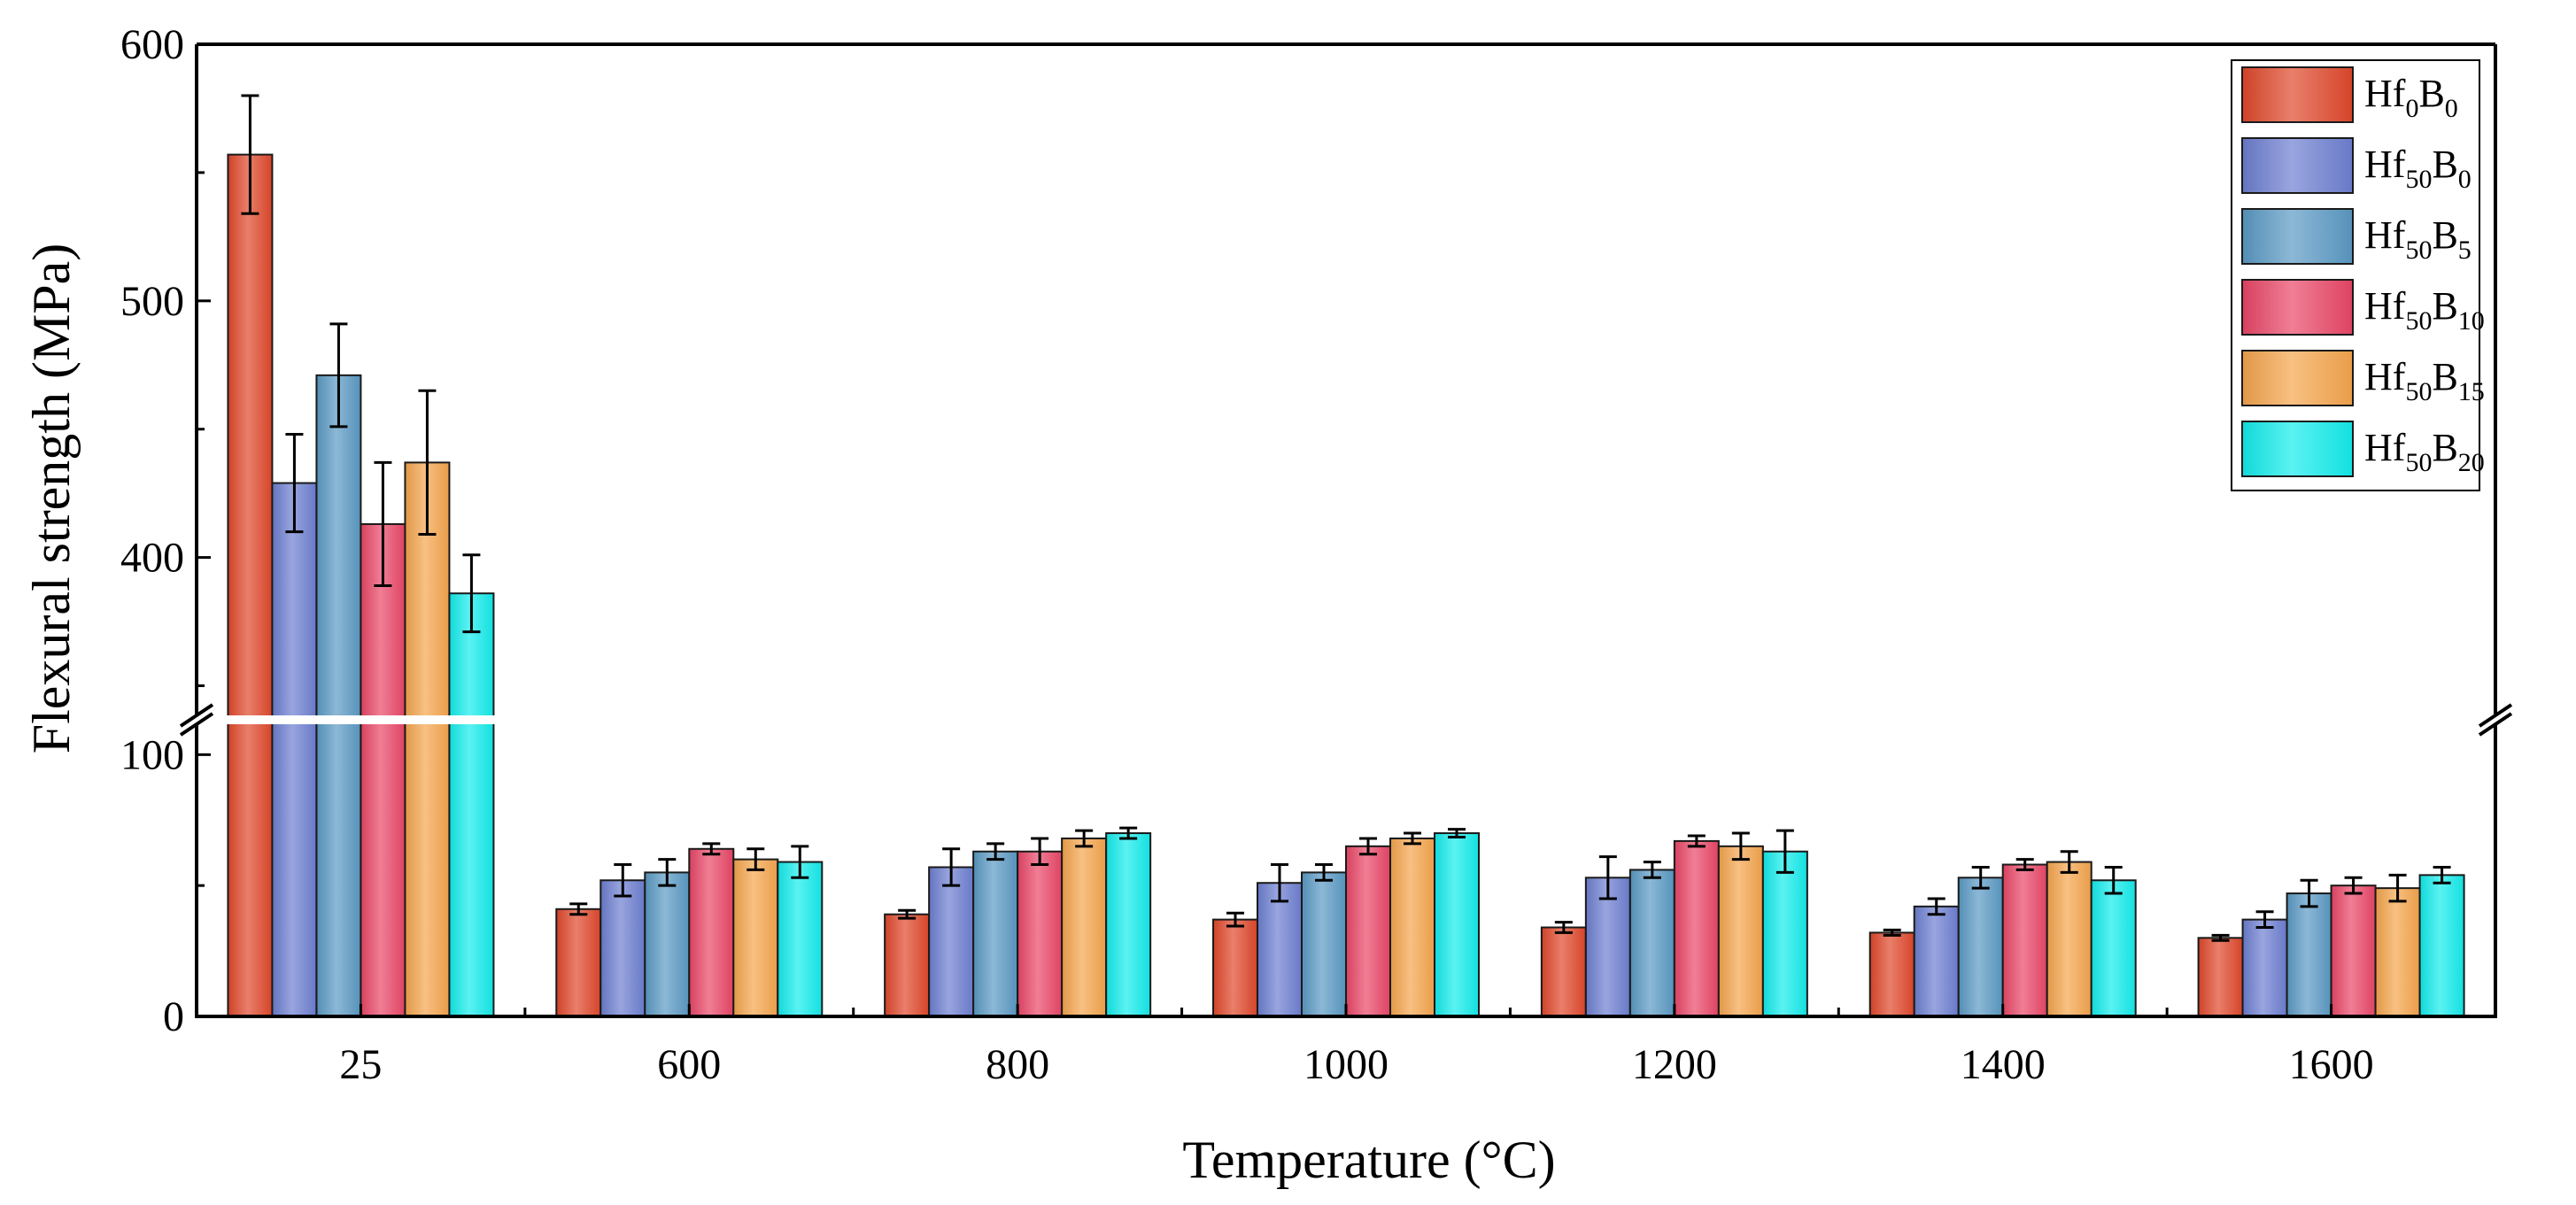 The width and height of the screenshot is (2576, 1205). What do you see at coordinates (2331, 1064) in the screenshot?
I see `x-tick-label: 1600` at bounding box center [2331, 1064].